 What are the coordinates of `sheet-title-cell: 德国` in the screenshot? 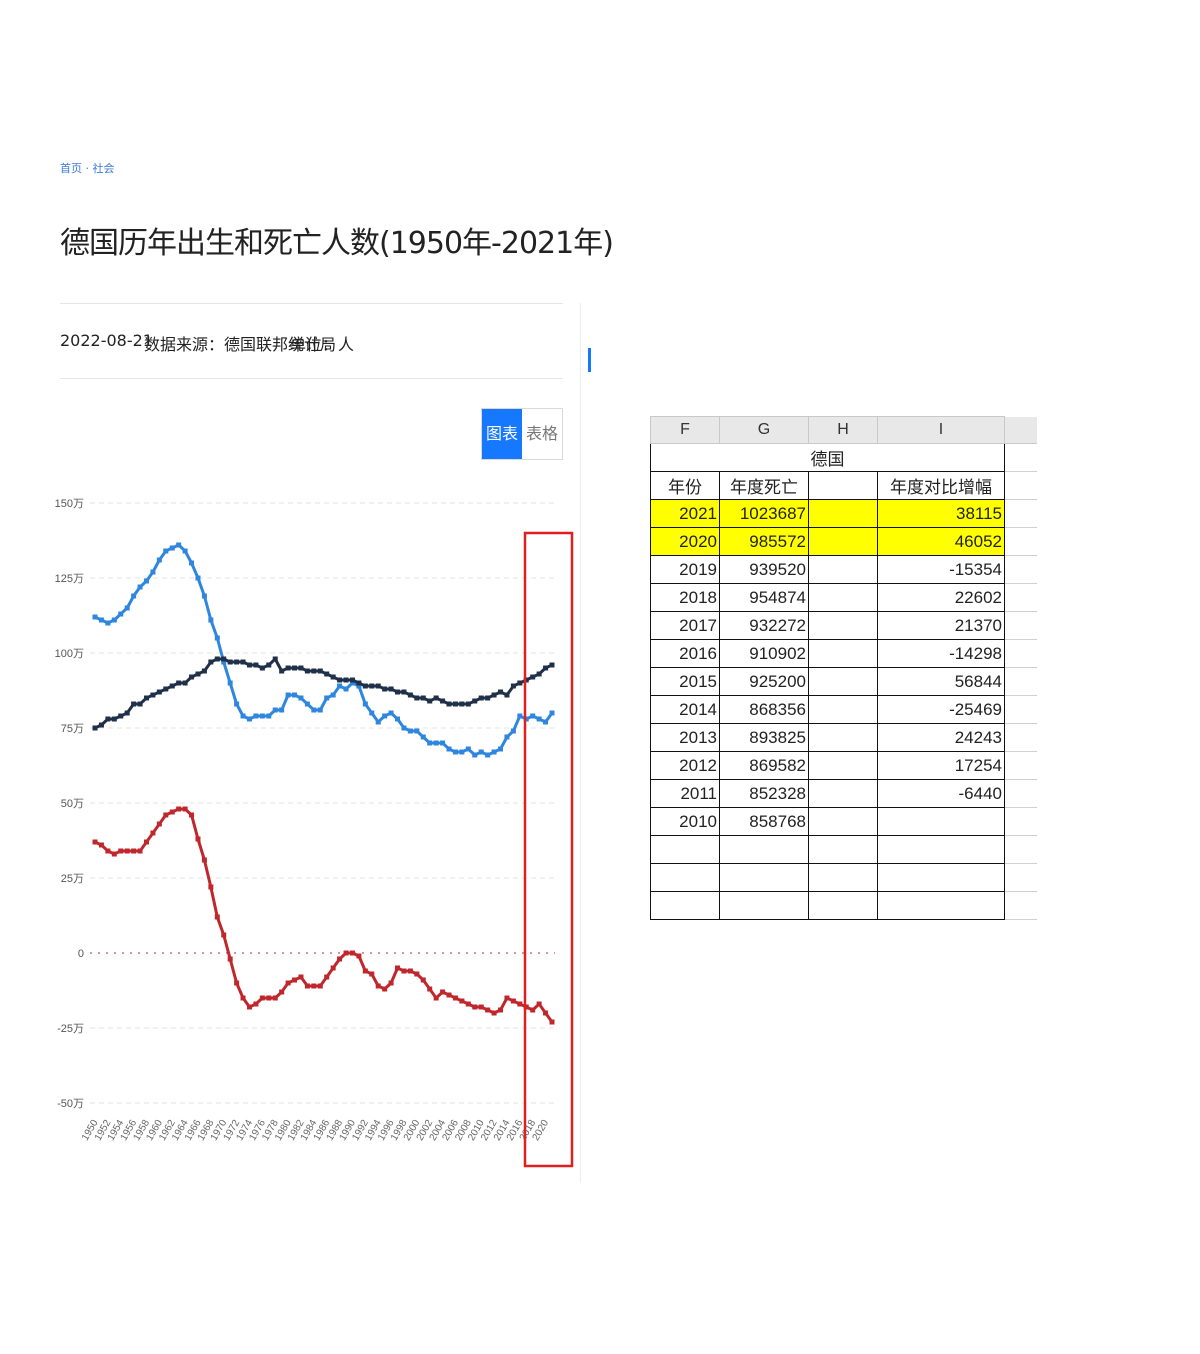 It's located at (827, 457).